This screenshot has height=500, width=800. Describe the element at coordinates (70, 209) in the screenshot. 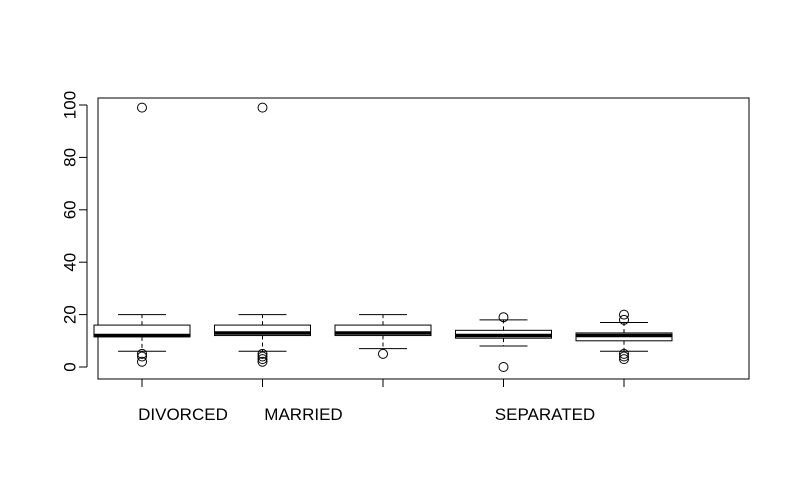

I see `y-tick-label: 60` at that location.